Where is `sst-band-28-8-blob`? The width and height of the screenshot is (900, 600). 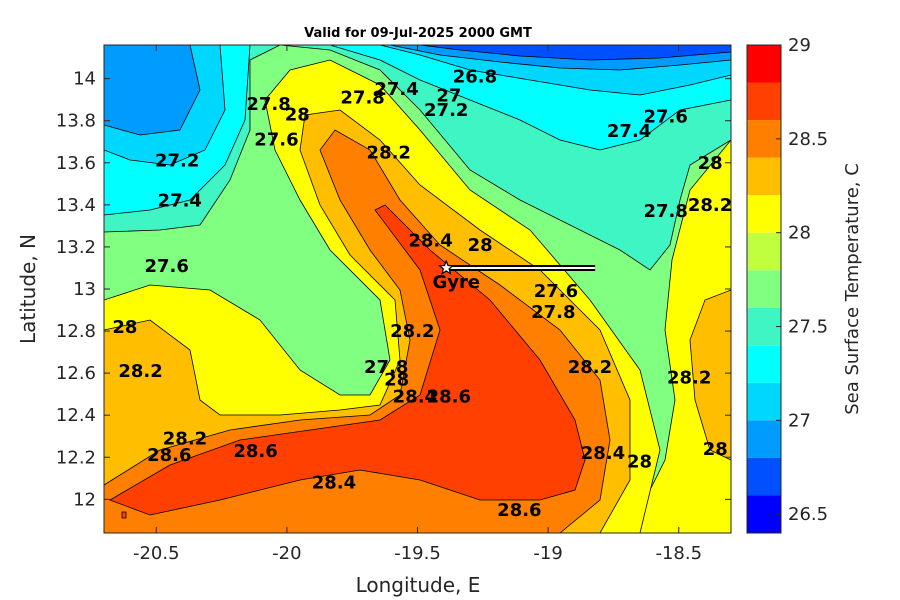
sst-band-28-8-blob is located at coordinates (124, 515).